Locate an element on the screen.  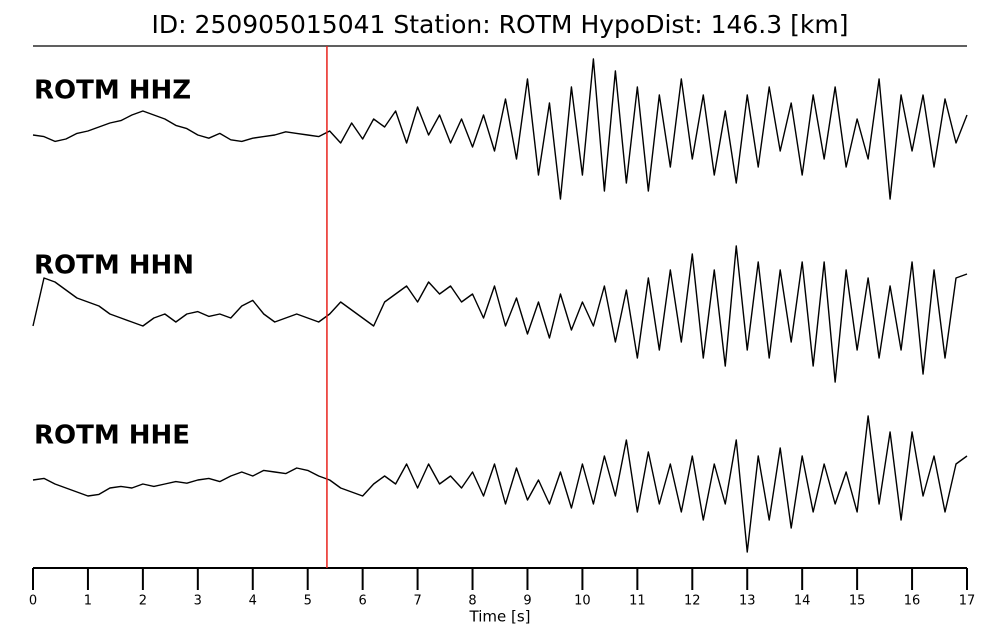
x-tick-label: 2 is located at coordinates (143, 601).